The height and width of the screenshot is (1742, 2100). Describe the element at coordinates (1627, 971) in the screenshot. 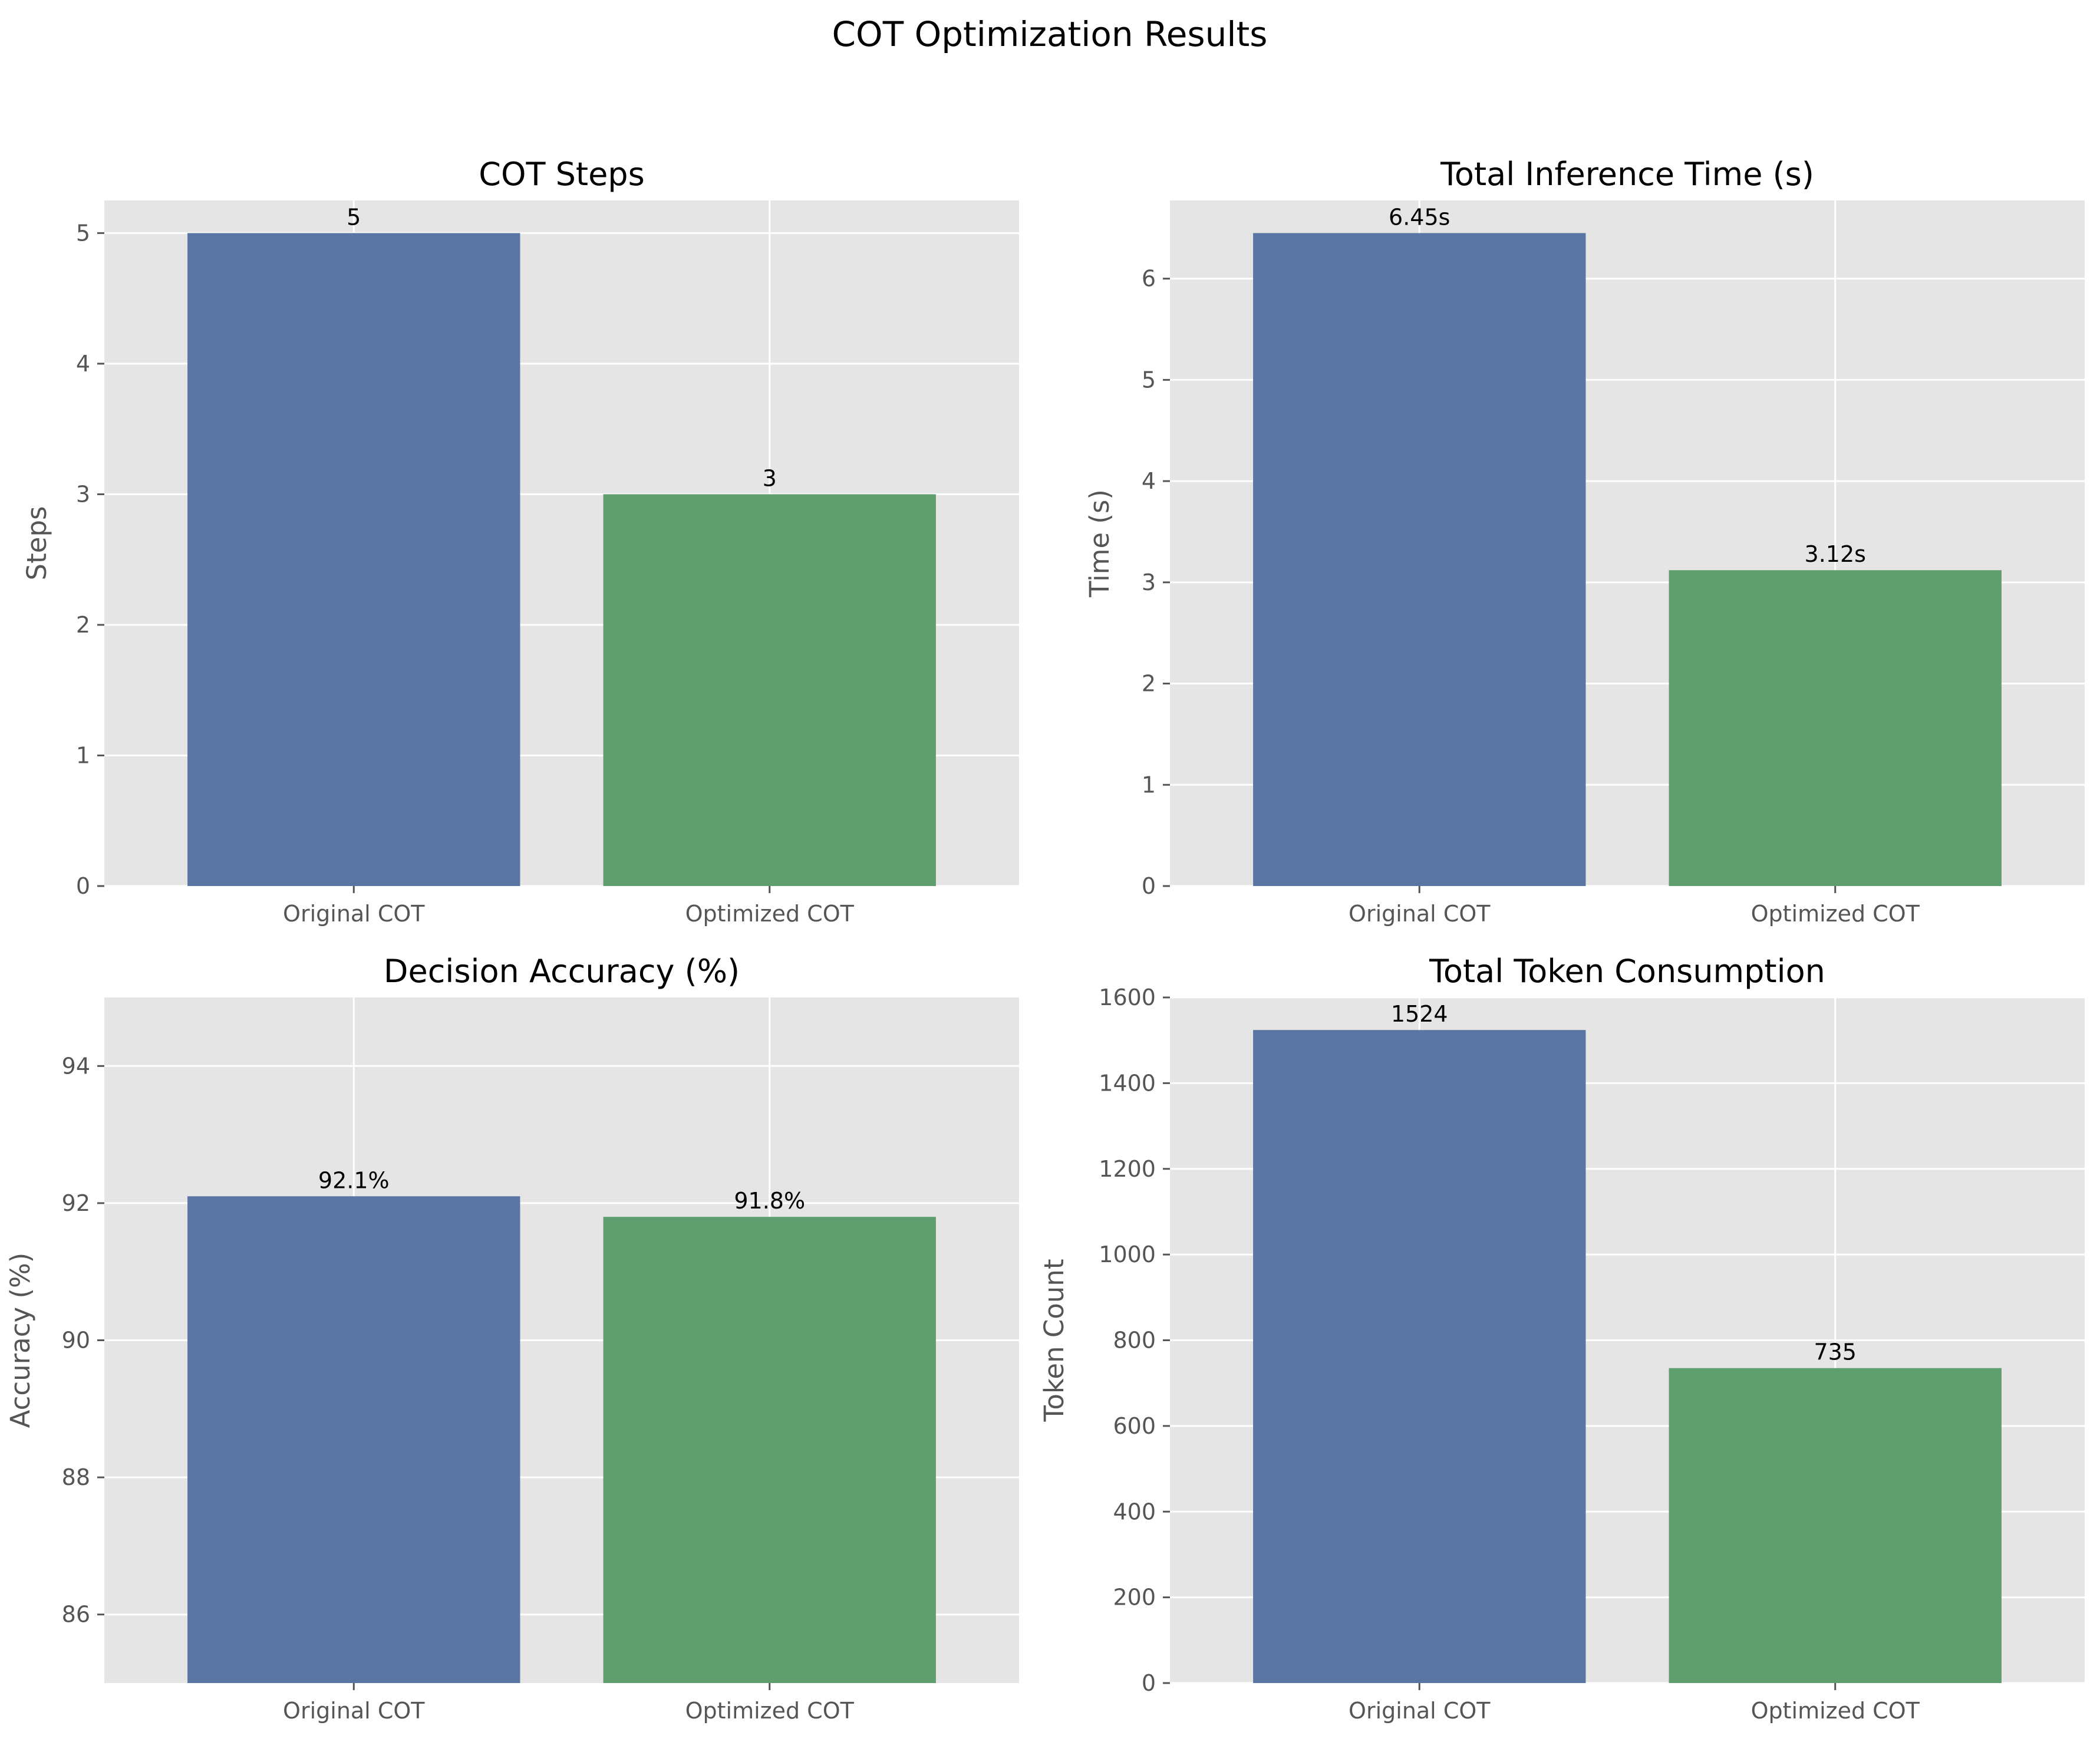

I see `chart-title: Total Token Consumption` at that location.